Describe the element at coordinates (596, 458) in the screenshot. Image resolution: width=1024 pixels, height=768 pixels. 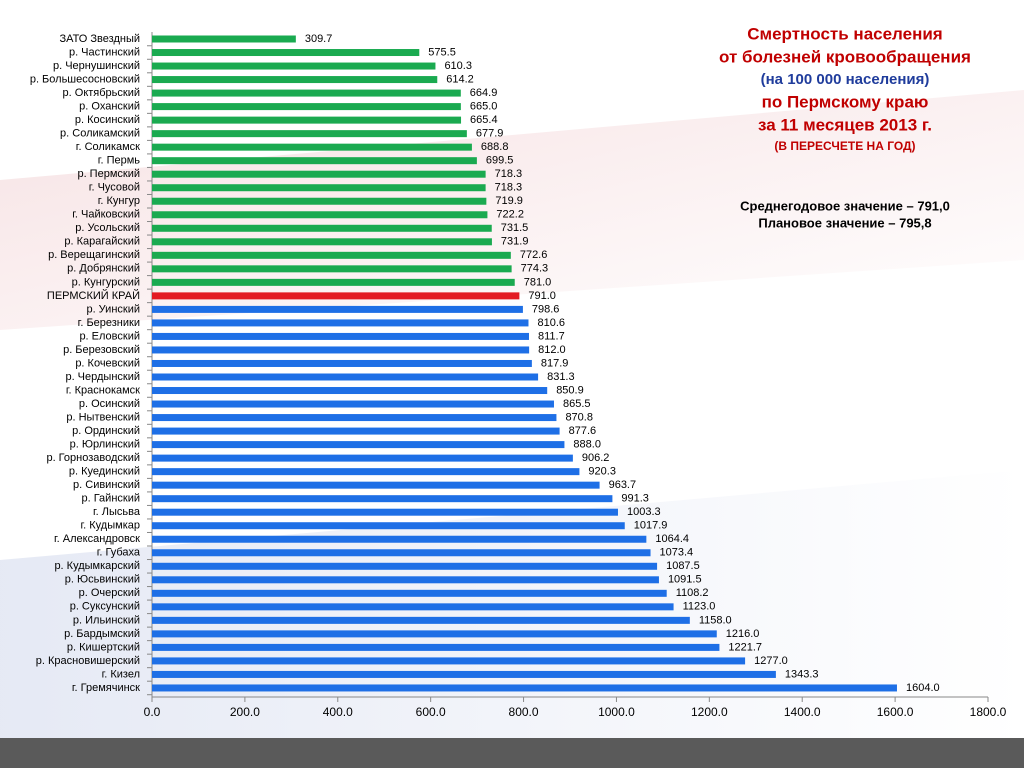
I see `value-label: 906.2` at that location.